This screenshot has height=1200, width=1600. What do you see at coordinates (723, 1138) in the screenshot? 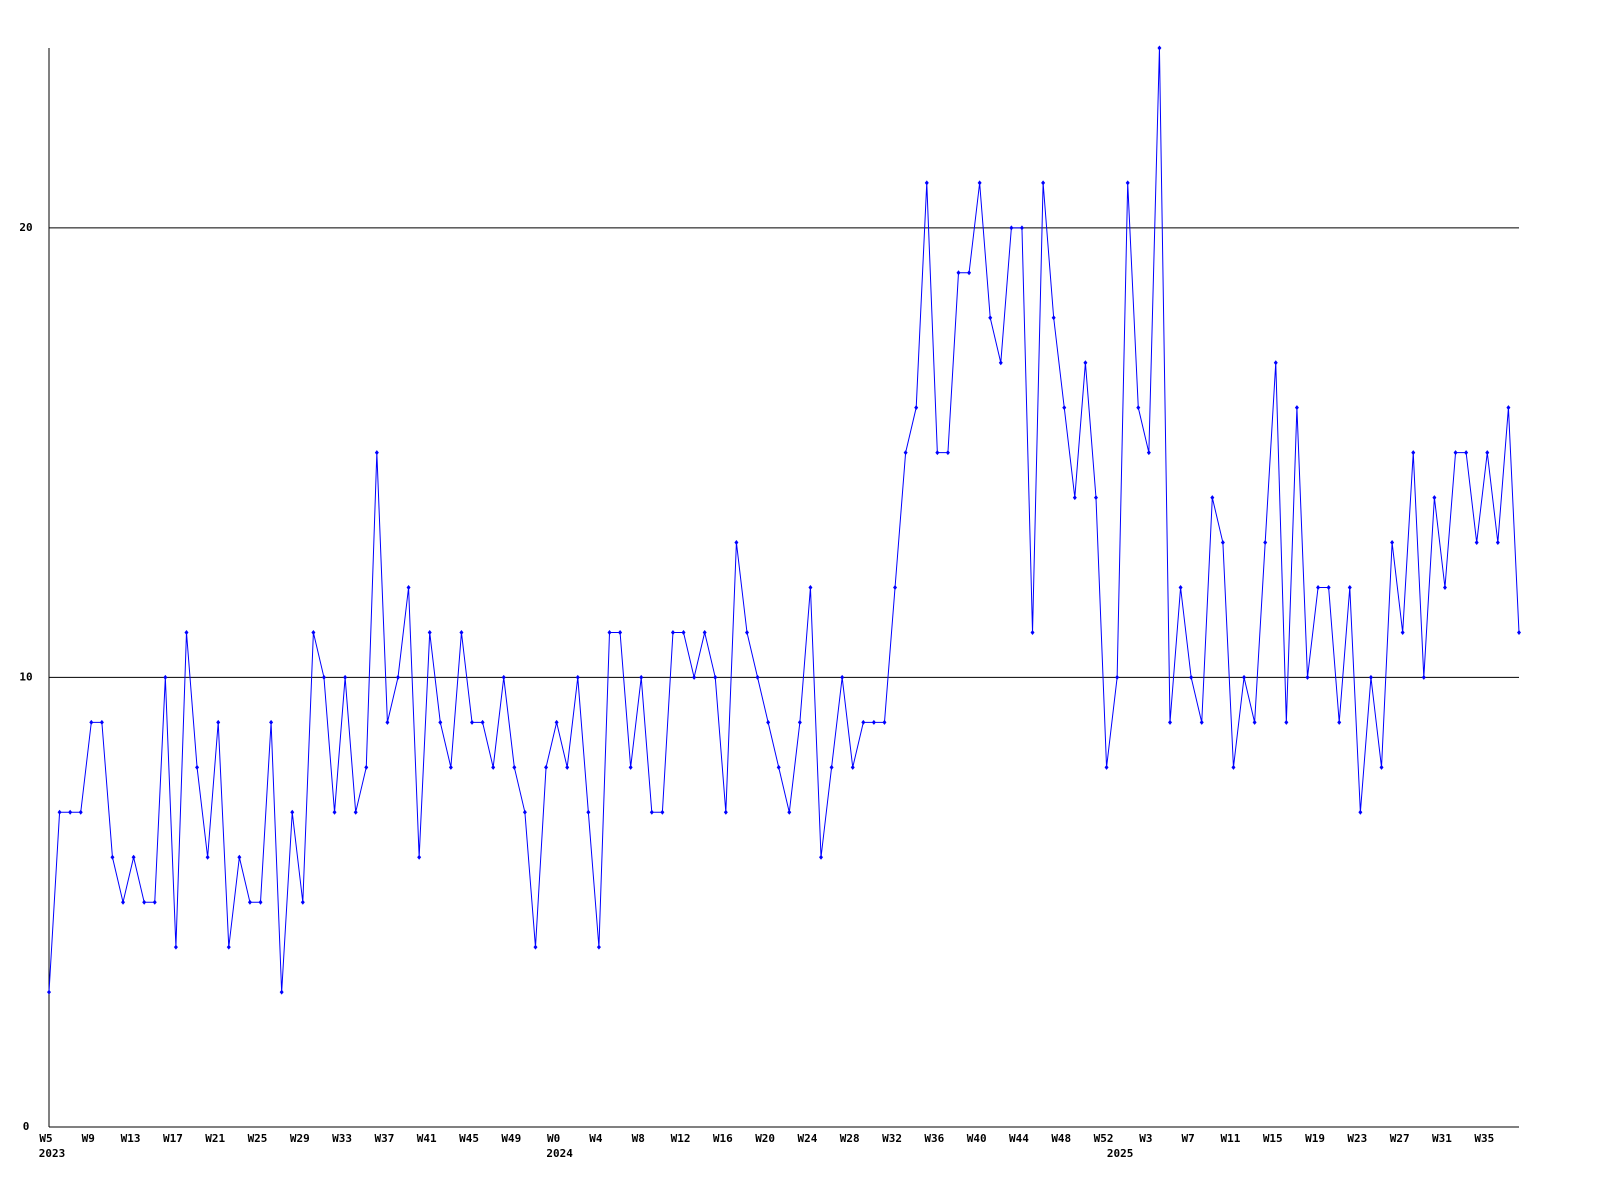
I see `x-tick-label: W16` at bounding box center [723, 1138].